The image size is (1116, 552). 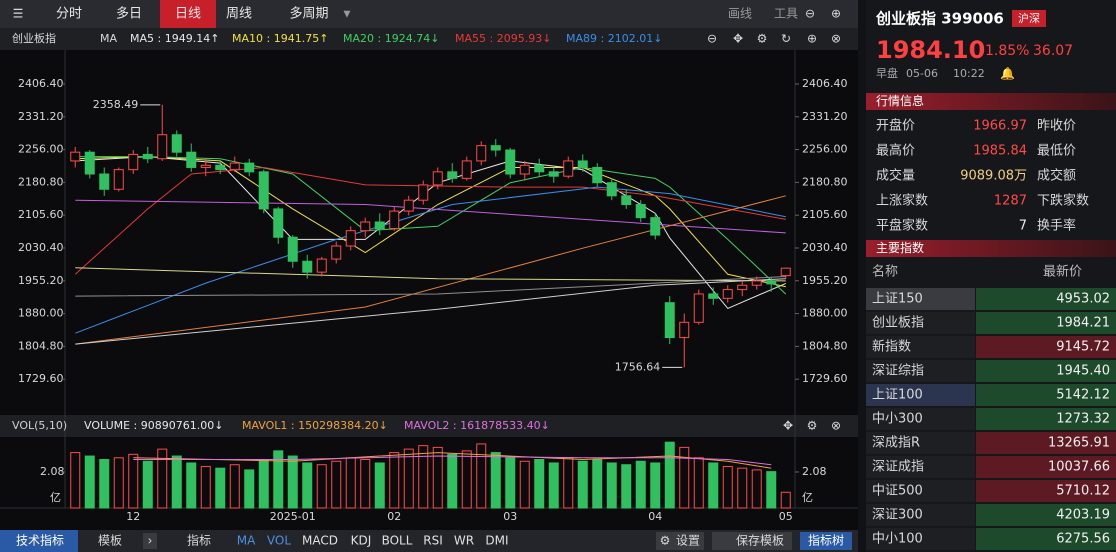 What do you see at coordinates (433, 541) in the screenshot?
I see `indicator-item: RSI` at bounding box center [433, 541].